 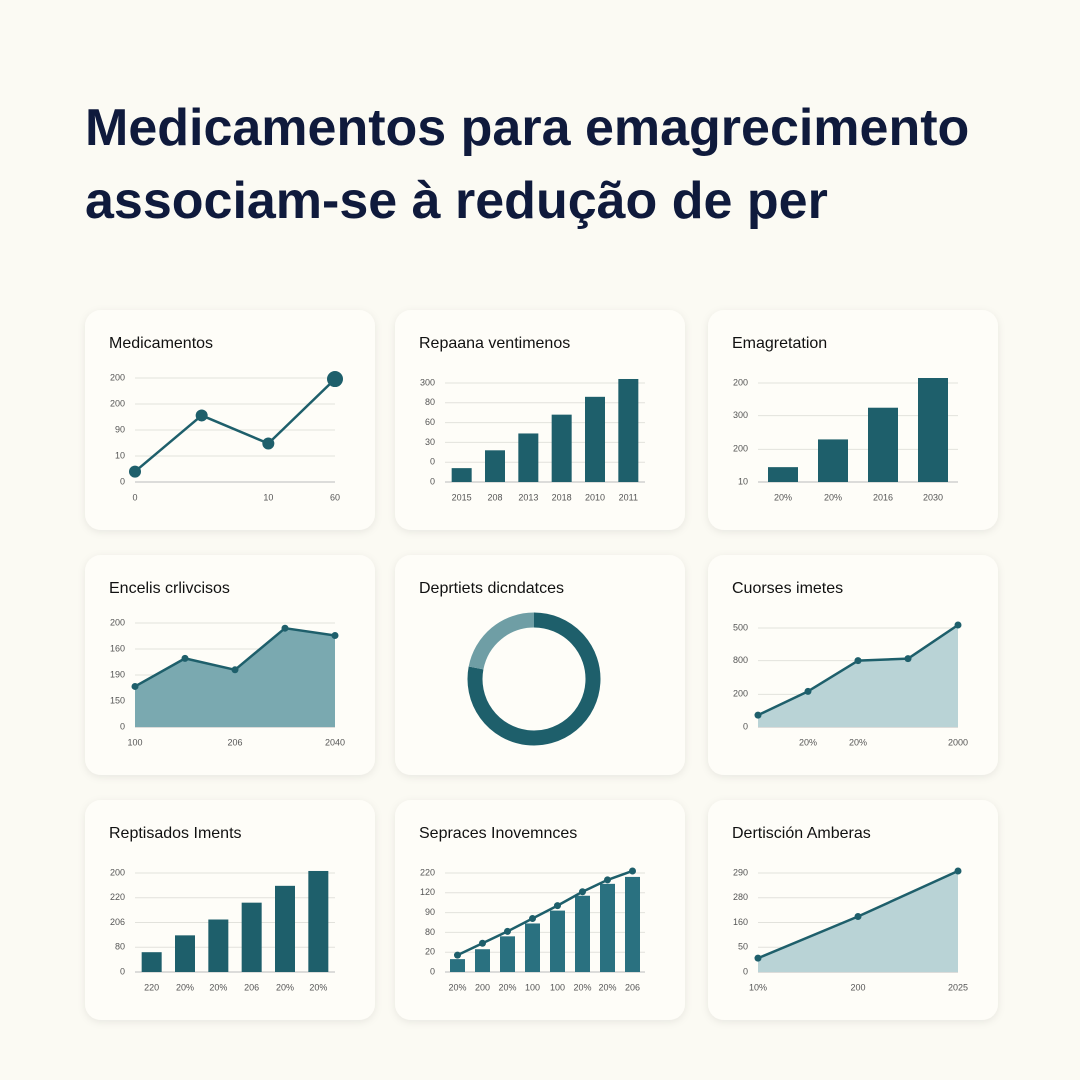 I want to click on chart-card: Medicamentos 0 10 90 200 200 0 10 60, so click(x=230, y=420).